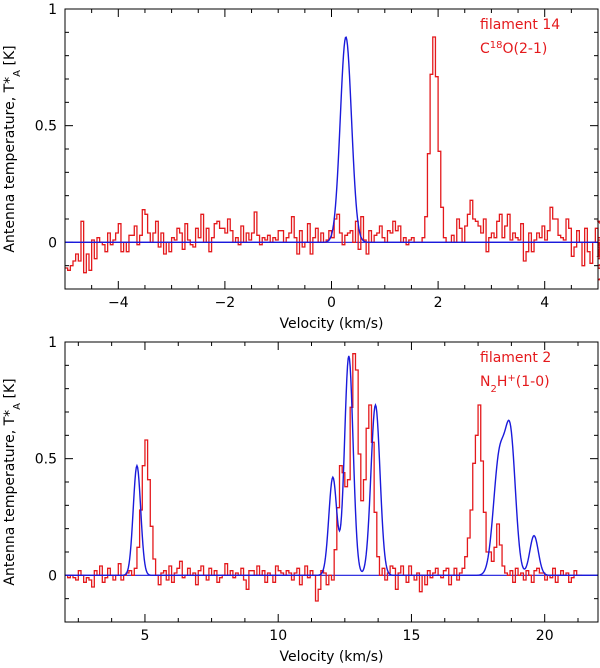 The width and height of the screenshot is (600, 668). What do you see at coordinates (520, 25) in the screenshot?
I see `annotation-line-1: filament 14` at bounding box center [520, 25].